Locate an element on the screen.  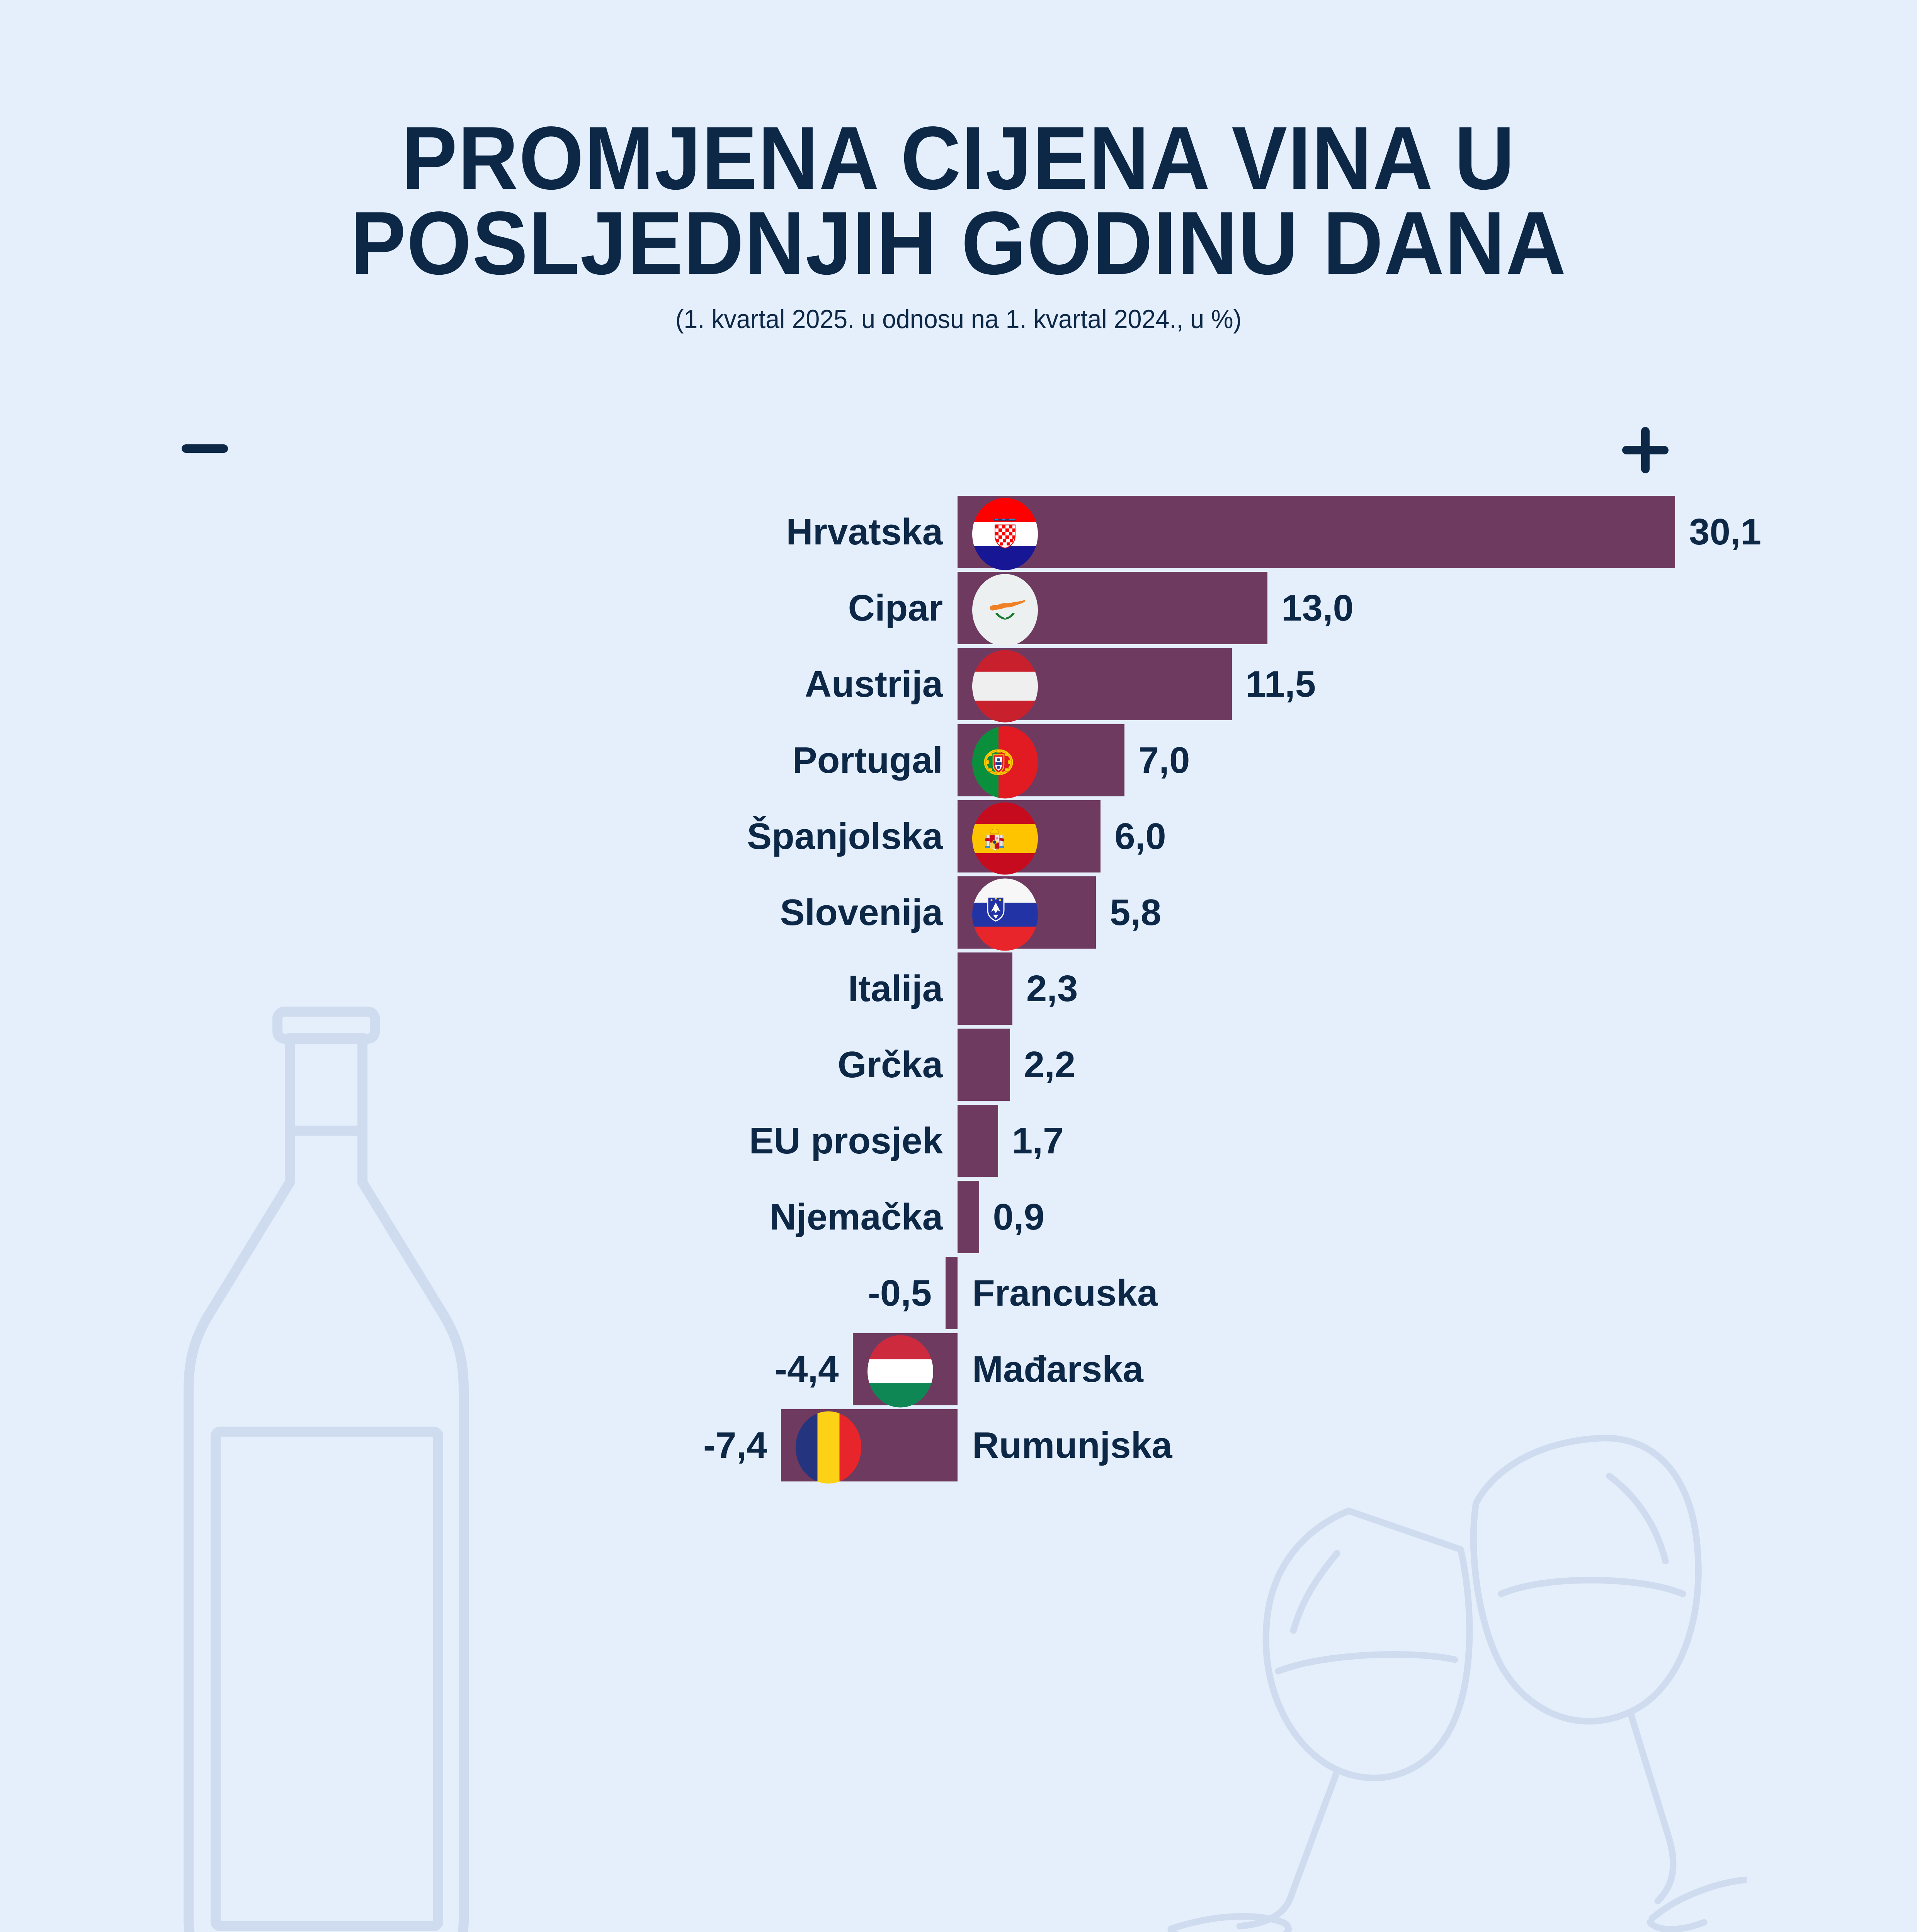
value-label: 6,0 is located at coordinates (1140, 836).